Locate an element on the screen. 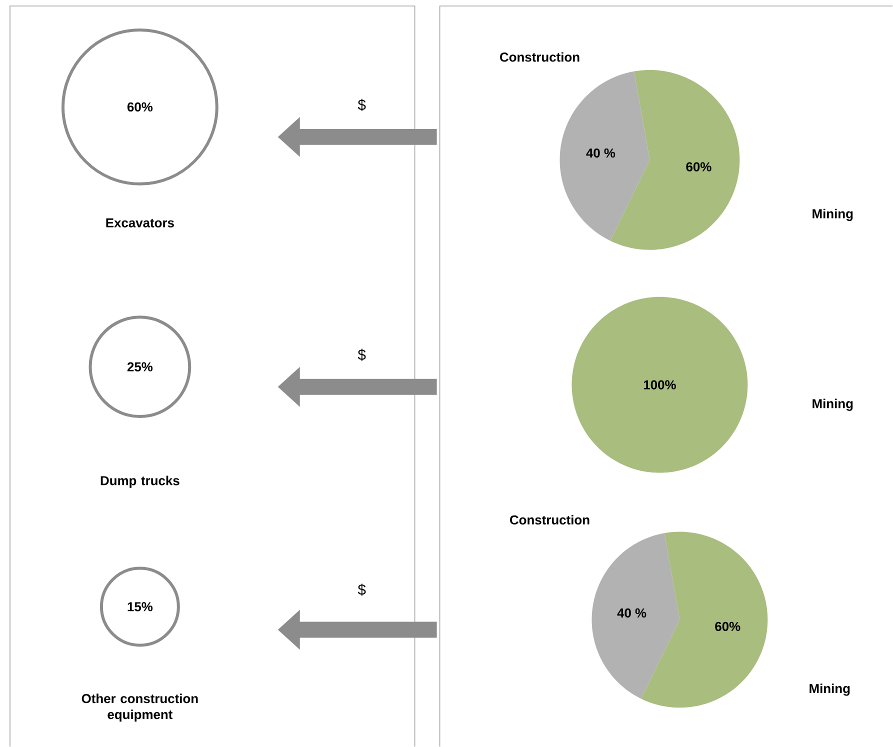  data-label: 100% is located at coordinates (660, 385).